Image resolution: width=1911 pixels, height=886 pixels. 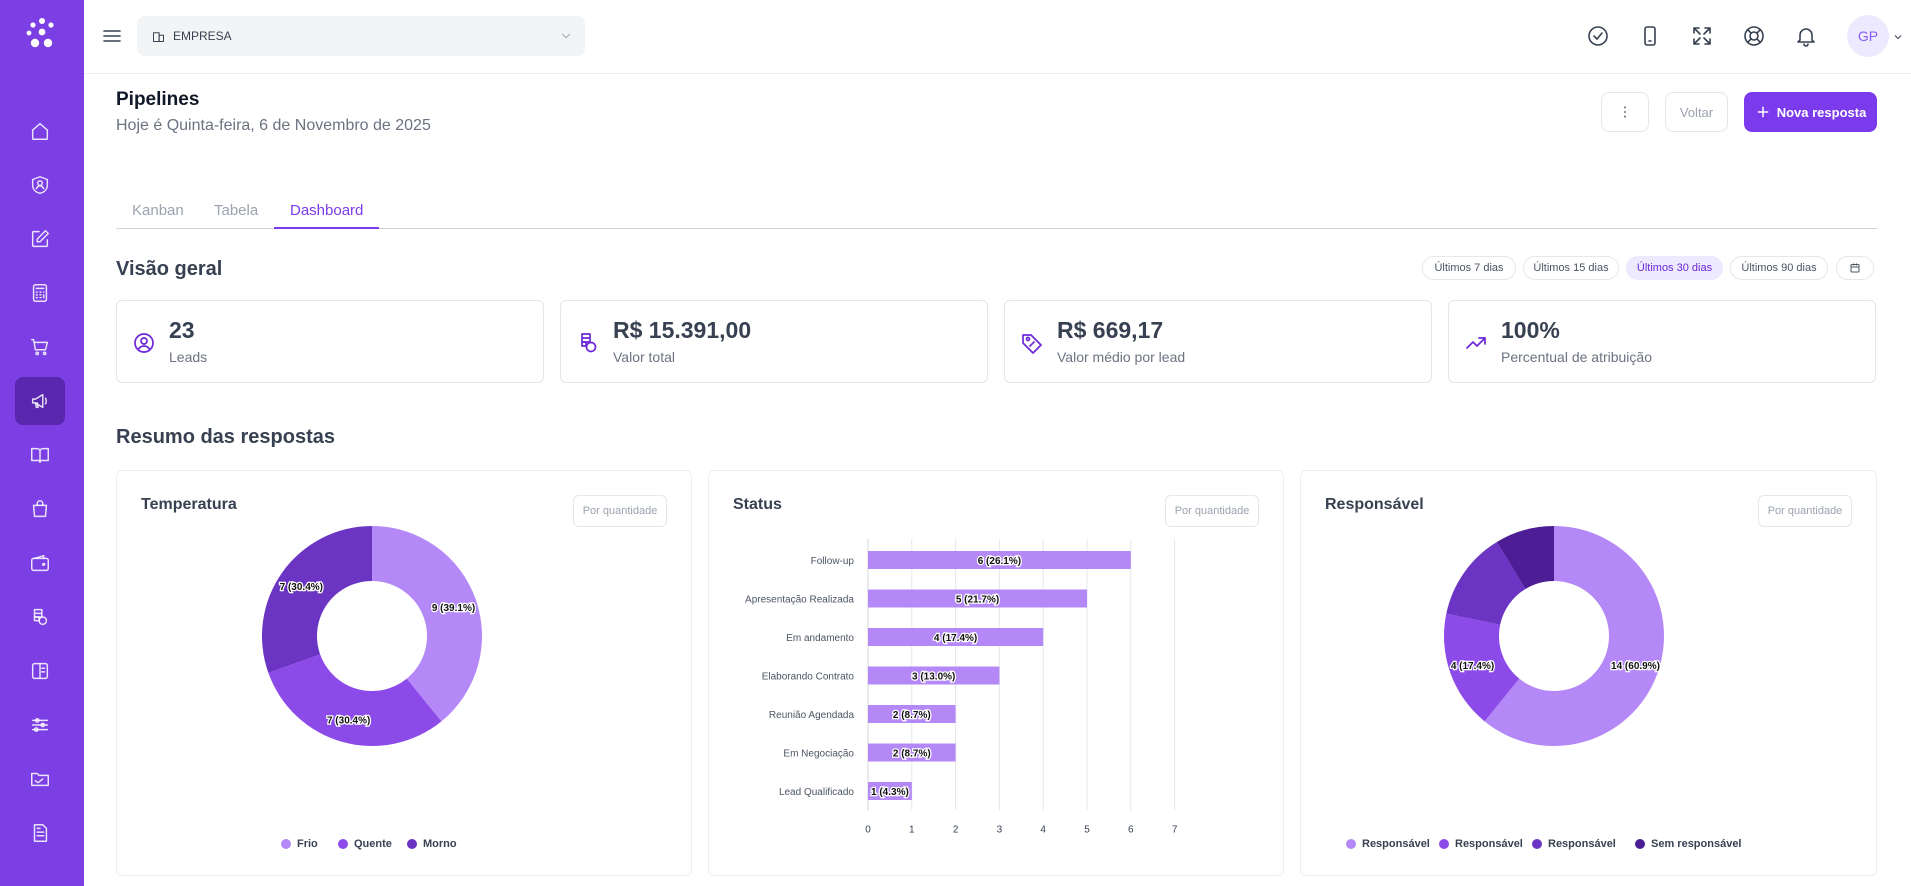 What do you see at coordinates (40, 293) in the screenshot?
I see `sidebar-item-calculator` at bounding box center [40, 293].